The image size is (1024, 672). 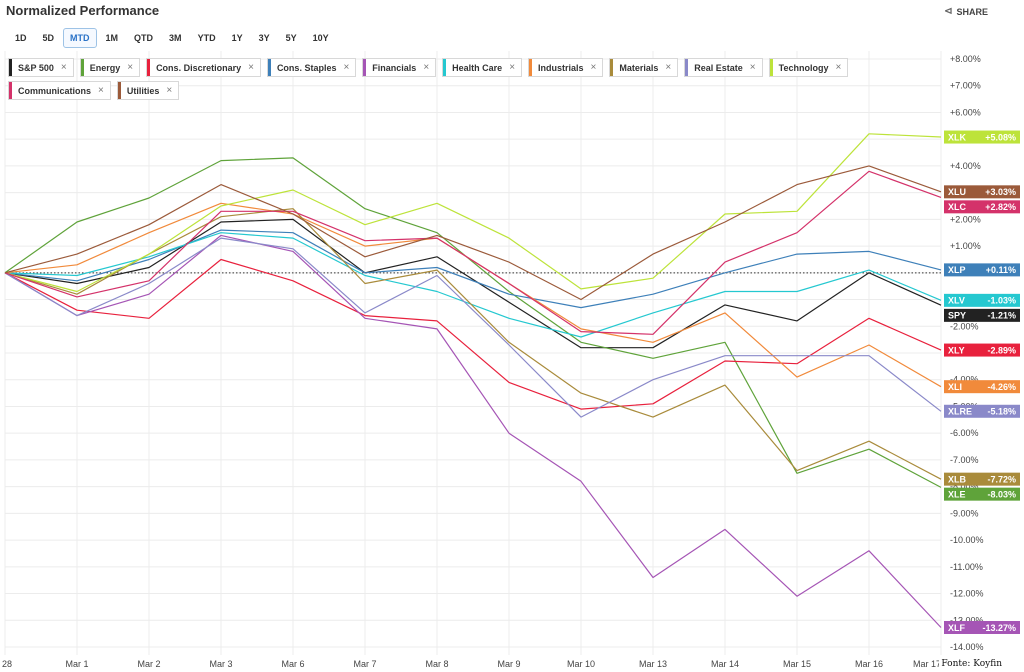 What do you see at coordinates (80, 38) in the screenshot?
I see `tab-mtd: MTD` at bounding box center [80, 38].